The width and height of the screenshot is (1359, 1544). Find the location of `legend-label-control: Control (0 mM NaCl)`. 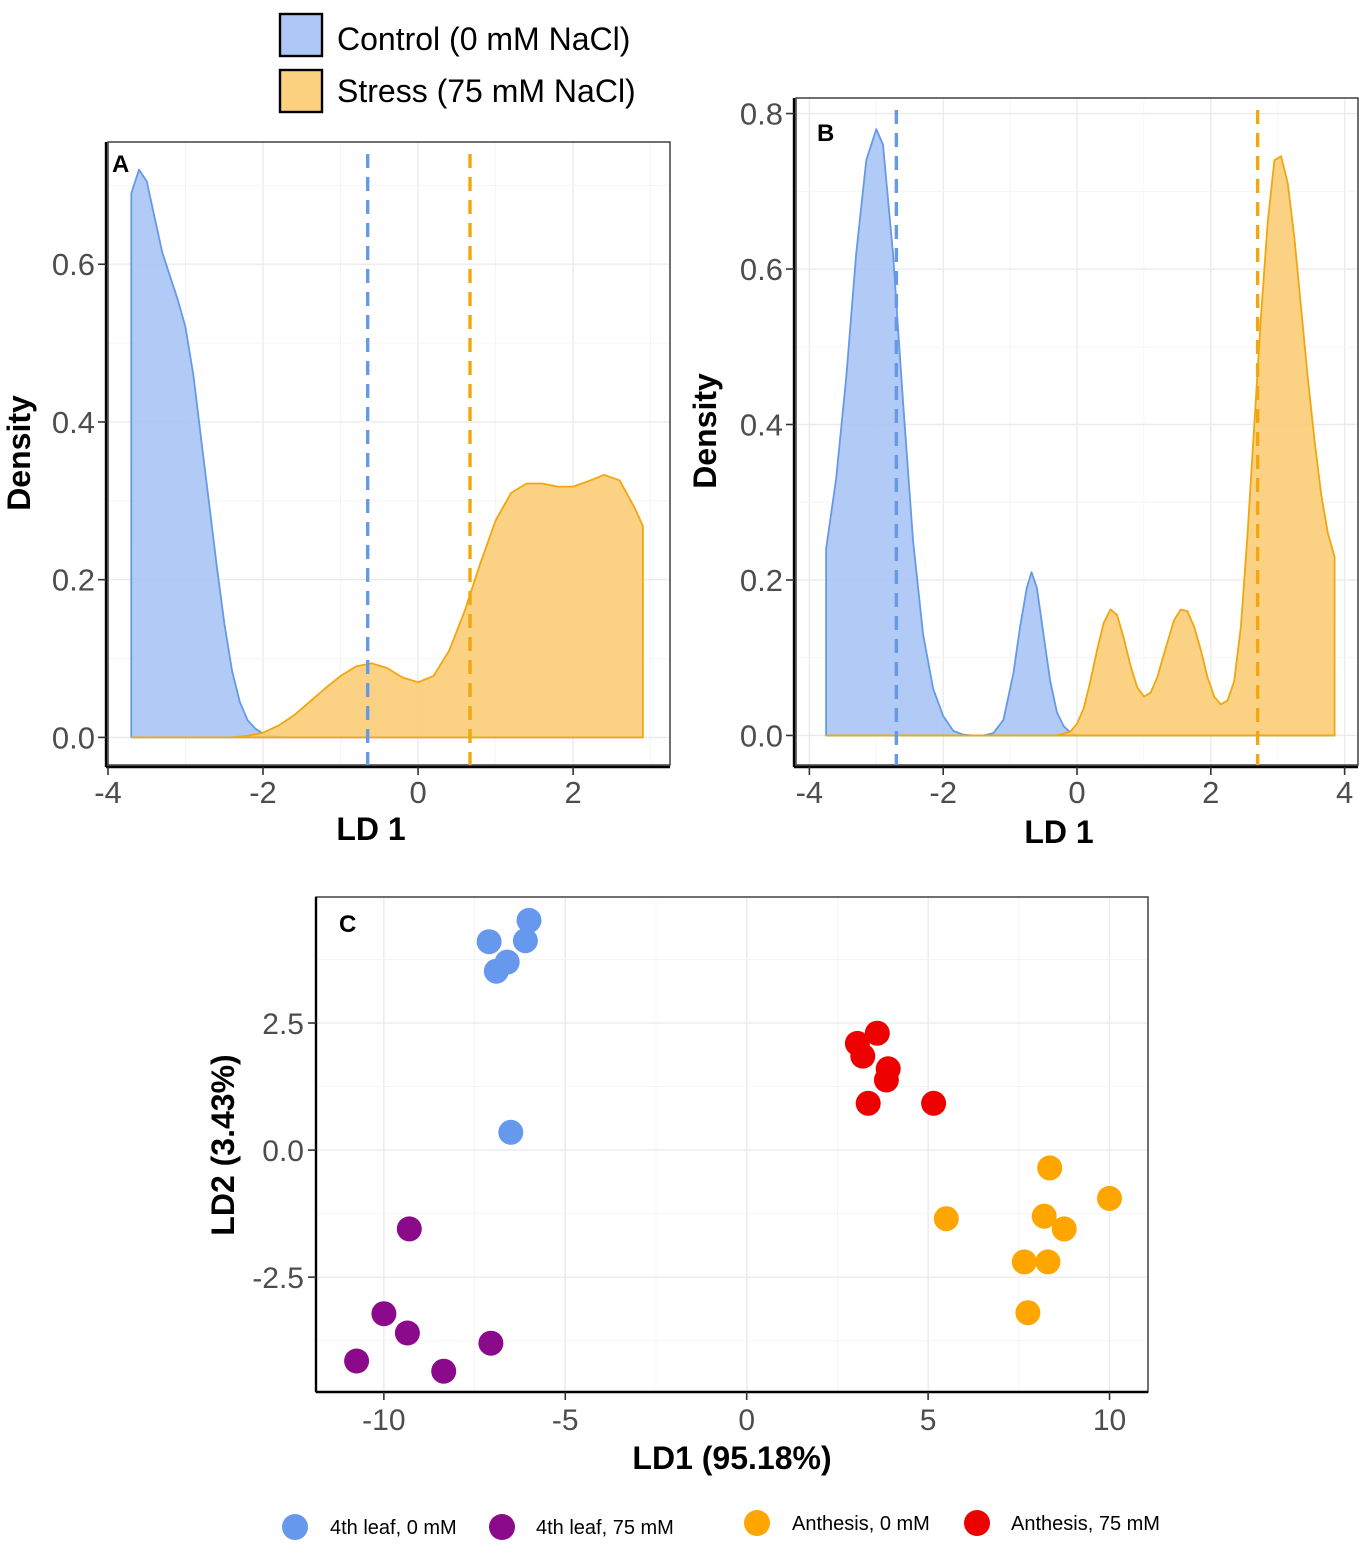

legend-label-control: Control (0 mM NaCl) is located at coordinates (483, 39).